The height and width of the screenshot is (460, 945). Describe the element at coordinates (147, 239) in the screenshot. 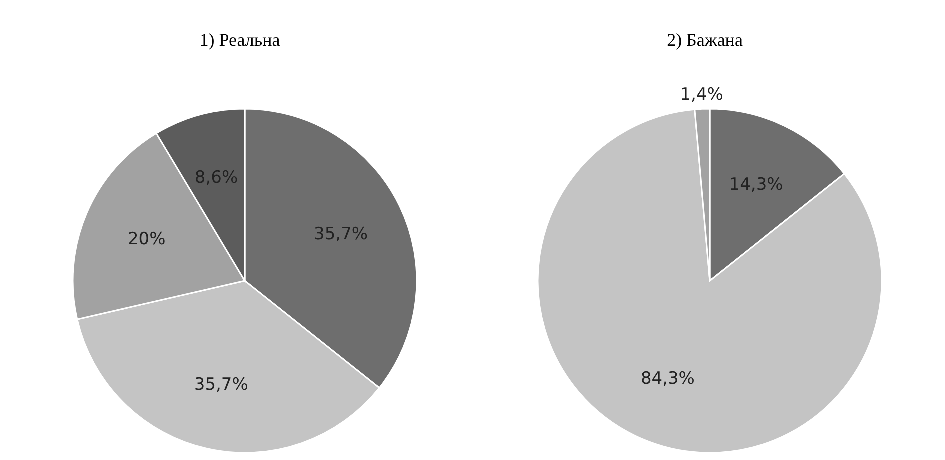

I see `data-label: 20%` at that location.